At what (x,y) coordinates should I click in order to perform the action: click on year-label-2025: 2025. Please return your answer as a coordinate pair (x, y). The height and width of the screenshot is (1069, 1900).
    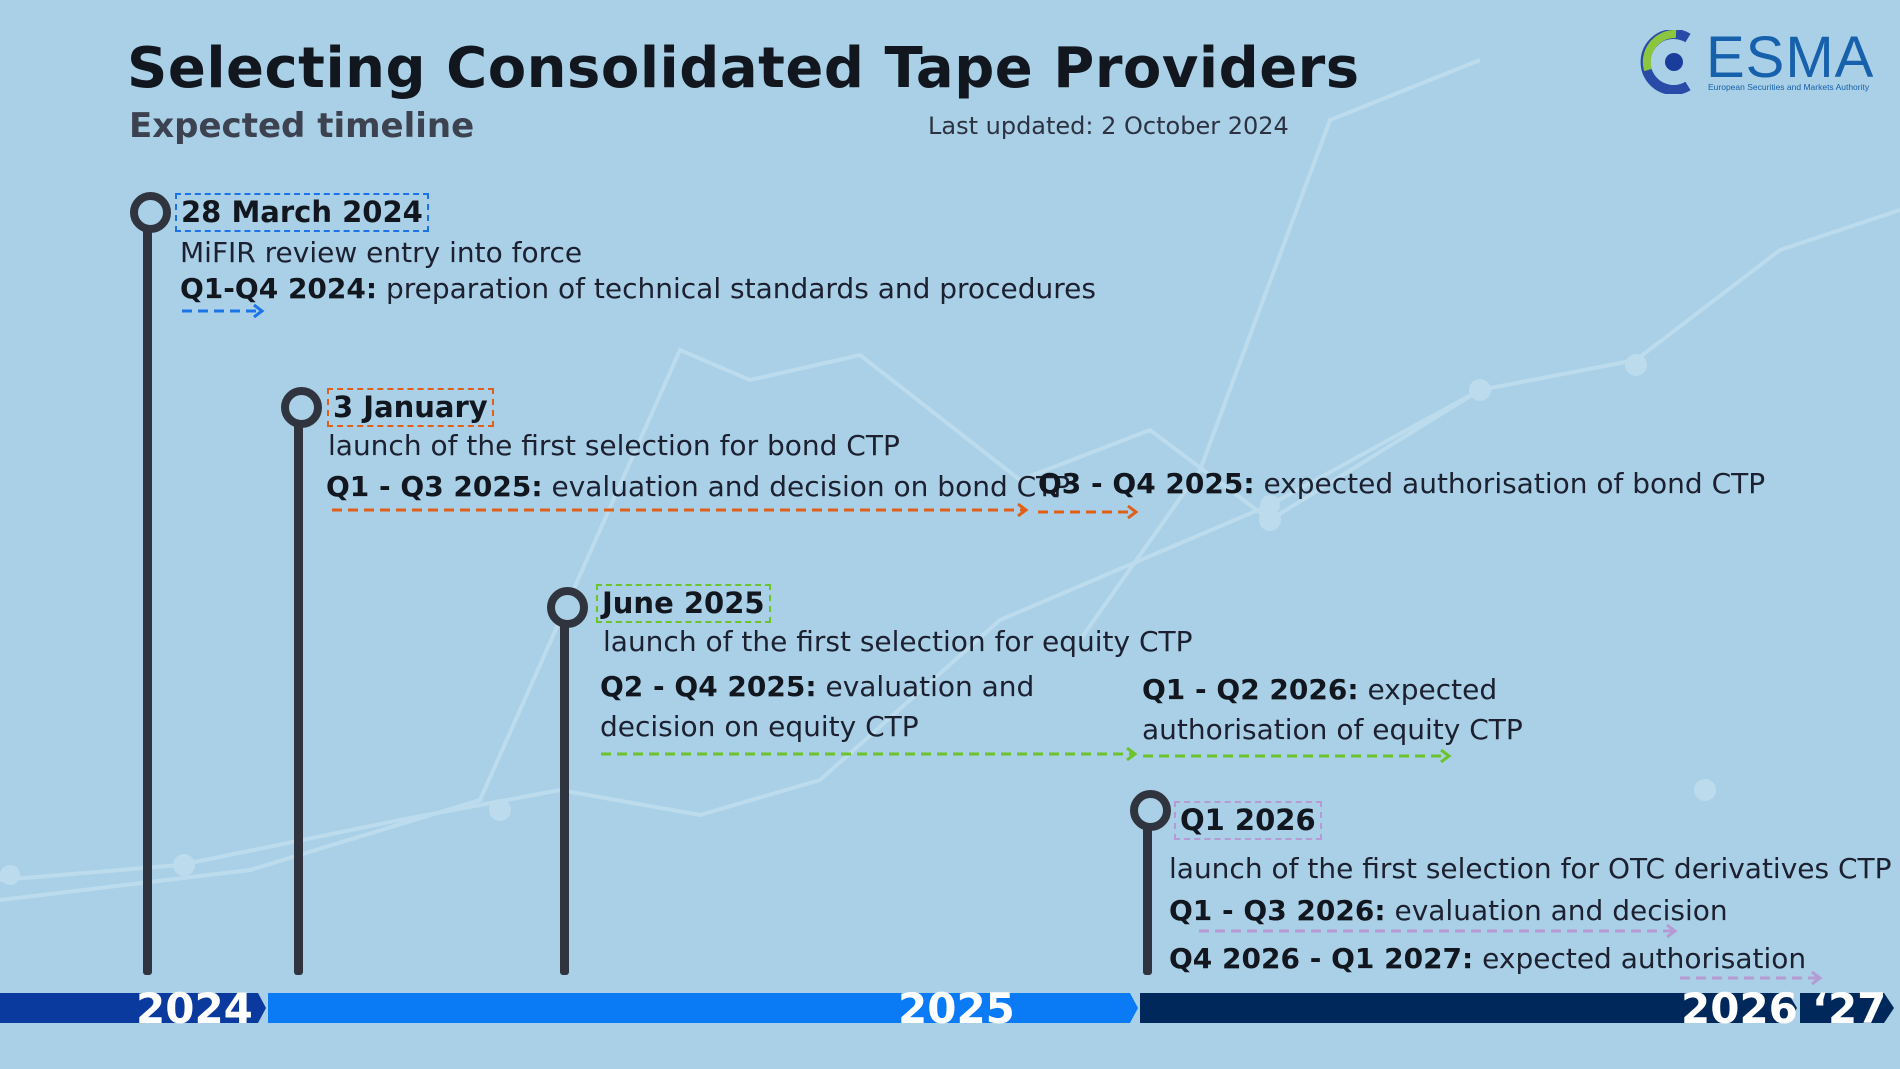
    Looking at the image, I should click on (956, 1008).